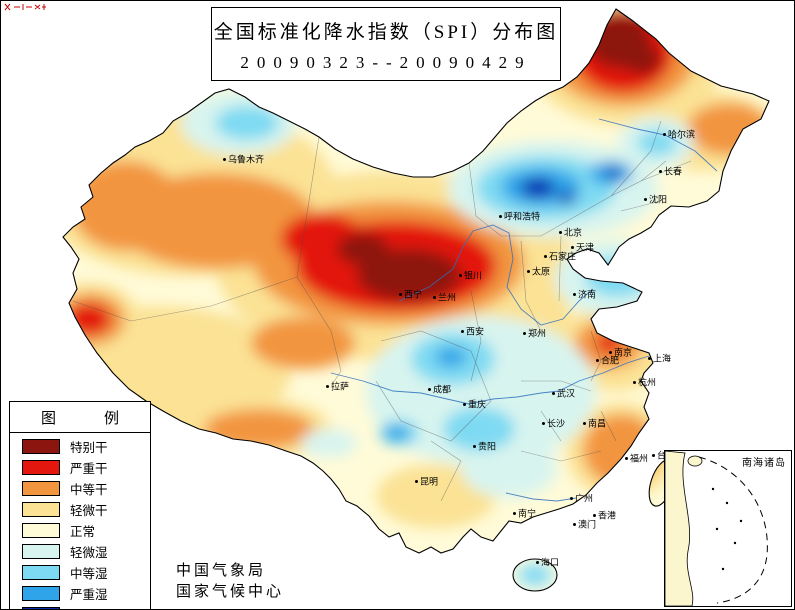  What do you see at coordinates (386, 62) in the screenshot?
I see `date-range: 20090323--20090429` at bounding box center [386, 62].